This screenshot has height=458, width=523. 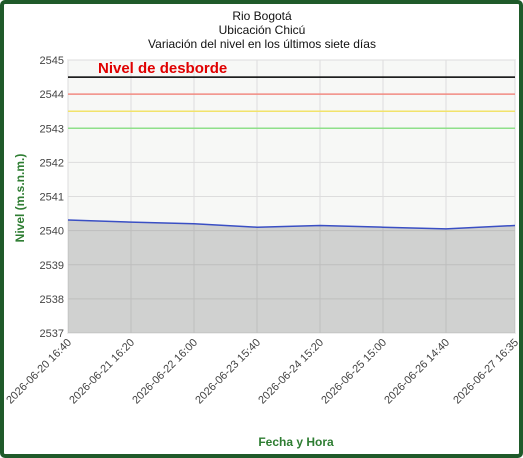 What do you see at coordinates (52, 198) in the screenshot?
I see `y-tick-label: 2541` at bounding box center [52, 198].